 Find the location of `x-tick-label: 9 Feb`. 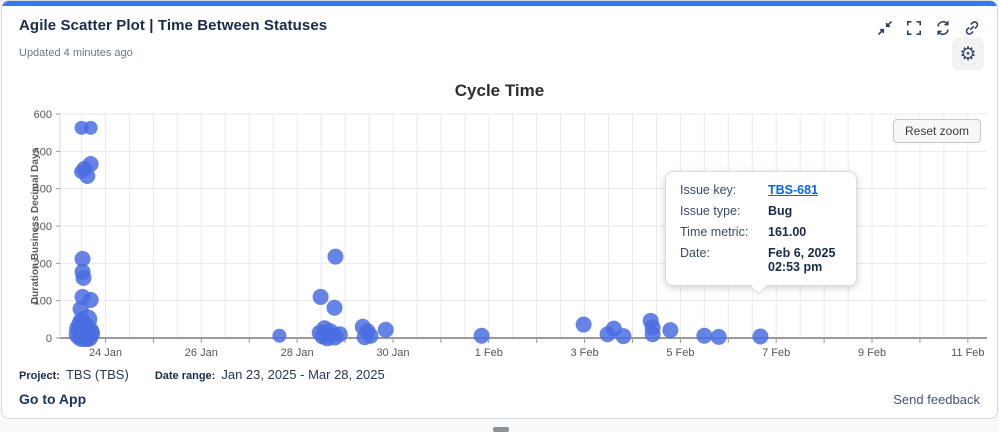

x-tick-label: 9 Feb is located at coordinates (872, 353).